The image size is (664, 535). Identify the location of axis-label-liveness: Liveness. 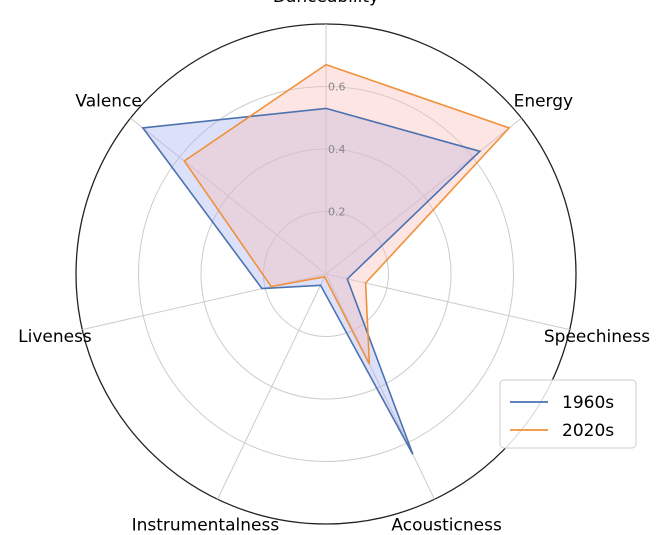
(55, 337).